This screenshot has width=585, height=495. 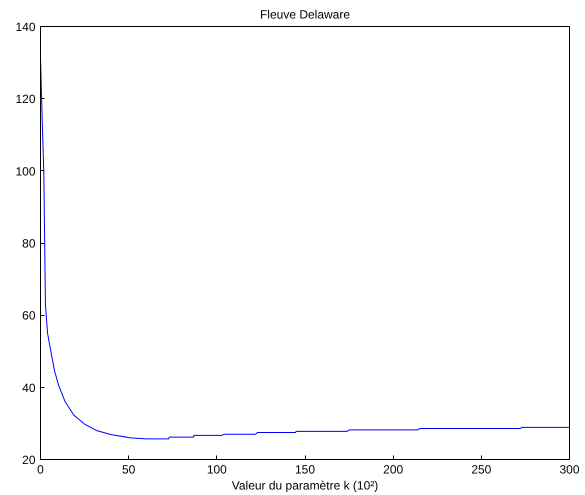 I want to click on x-tick-label: 100, so click(x=217, y=469).